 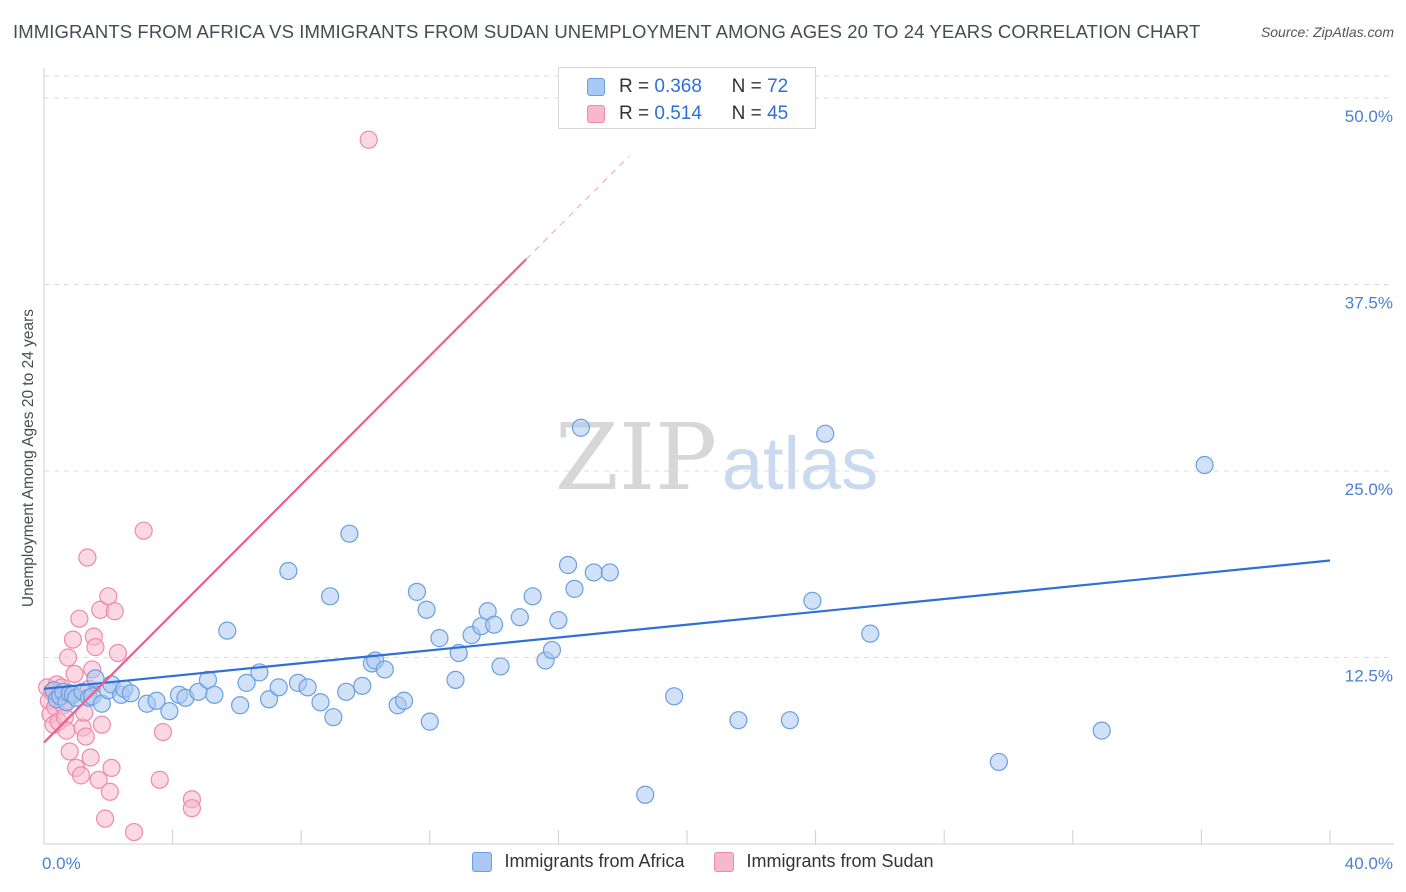 What do you see at coordinates (840, 861) in the screenshot?
I see `legend-label-sudan: Immigrants from Sudan` at bounding box center [840, 861].